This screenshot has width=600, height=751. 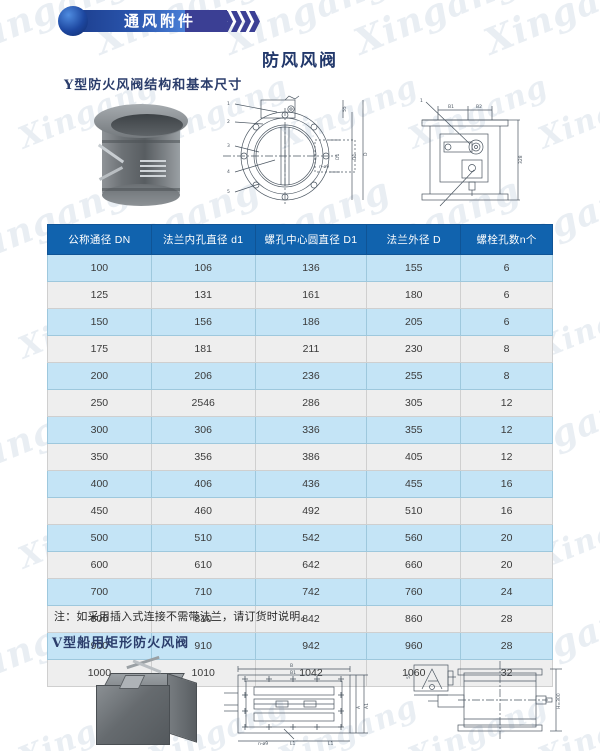 I want to click on table-cell: 236, so click(x=311, y=376).